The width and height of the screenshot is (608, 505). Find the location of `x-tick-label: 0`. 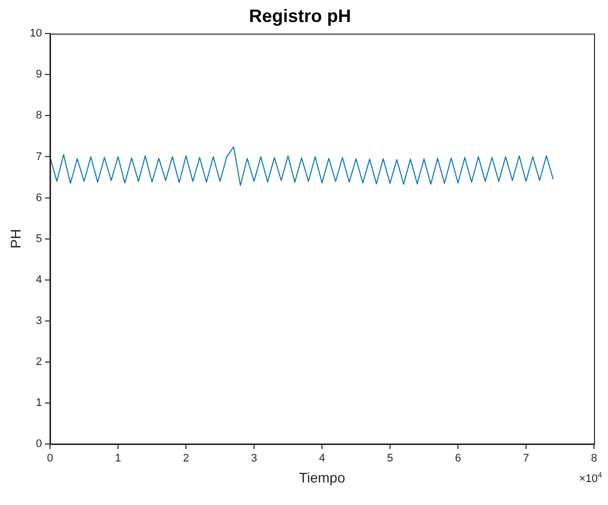

x-tick-label: 0 is located at coordinates (50, 458).